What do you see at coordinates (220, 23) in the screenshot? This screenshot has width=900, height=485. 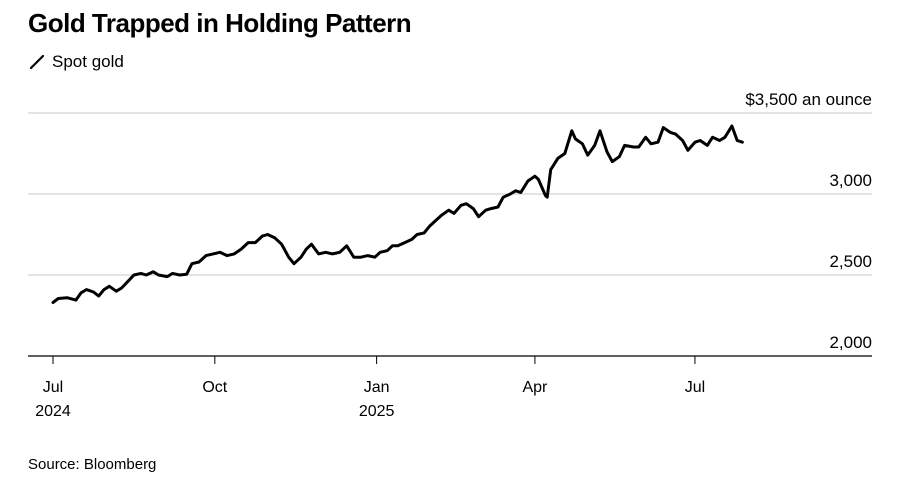 I see `chart-title: Gold Trapped in Holding Pattern` at bounding box center [220, 23].